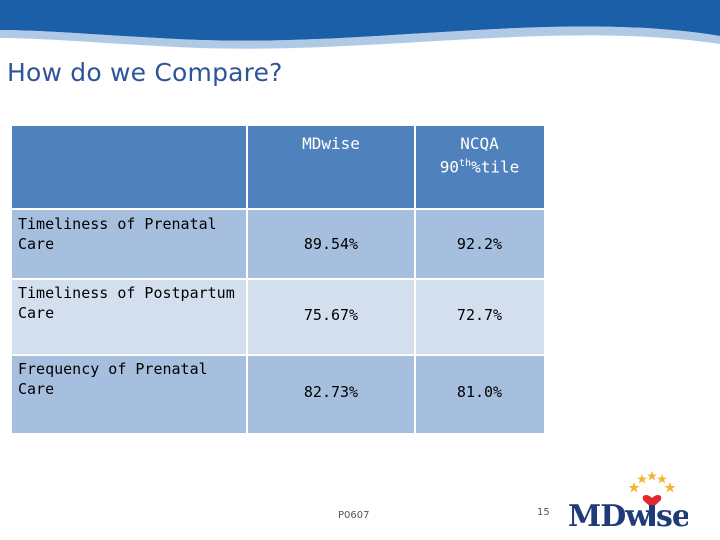 This screenshot has width=720, height=540. Describe the element at coordinates (113, 379) in the screenshot. I see `row-label: Frequency of Prenatal Care` at that location.